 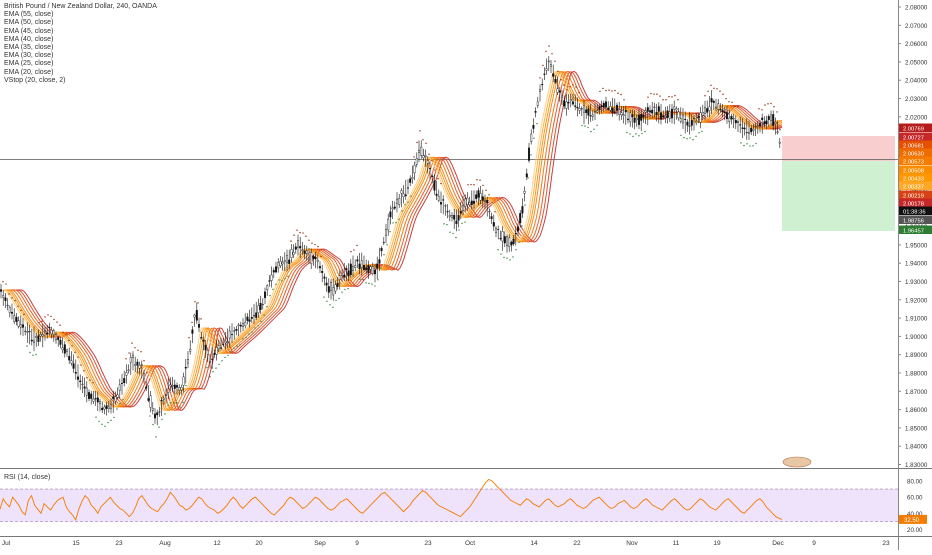 What do you see at coordinates (29, 15) in the screenshot?
I see `indicator-ema55: EMA (55, close)` at bounding box center [29, 15].